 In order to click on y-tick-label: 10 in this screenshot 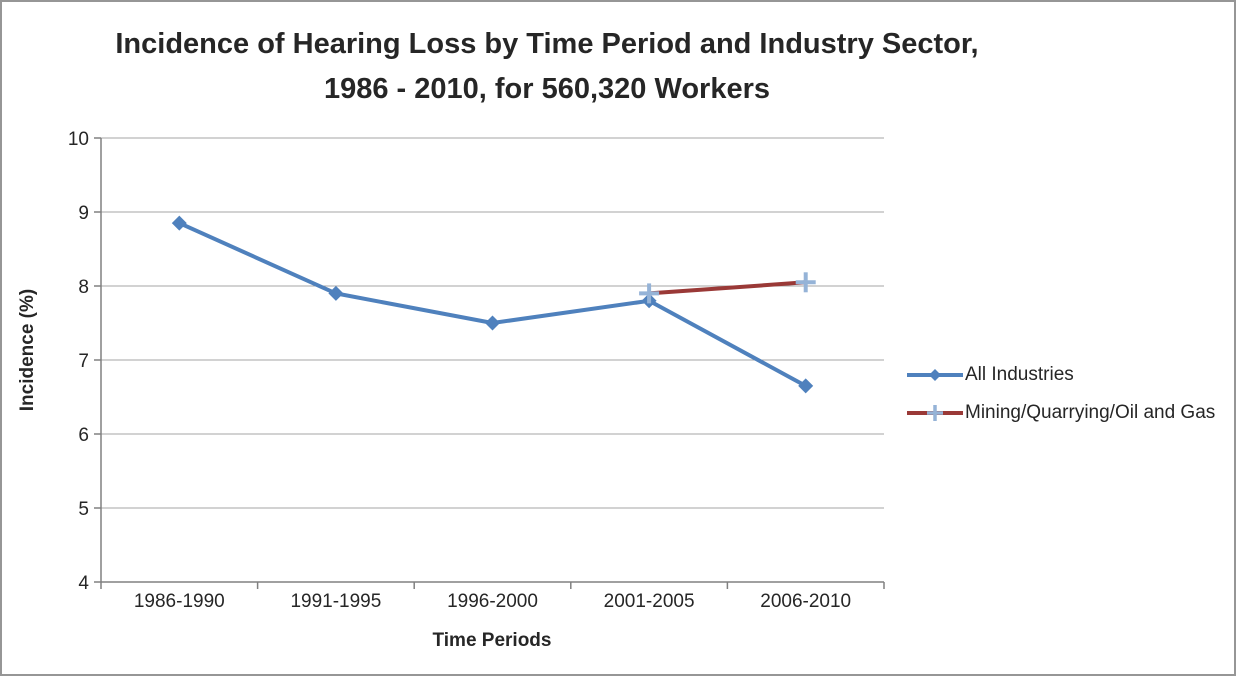, I will do `click(78, 139)`.